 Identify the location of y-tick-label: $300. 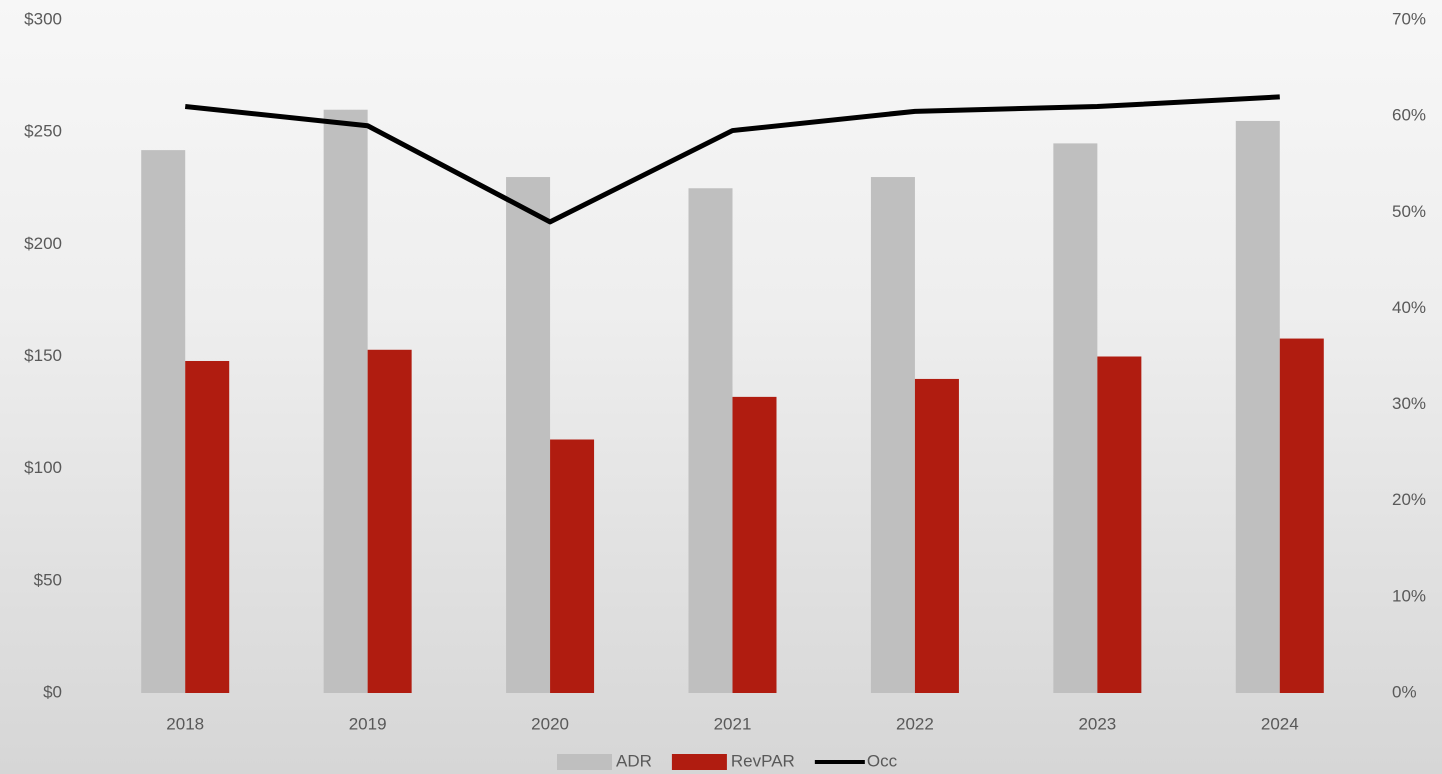
(43, 18).